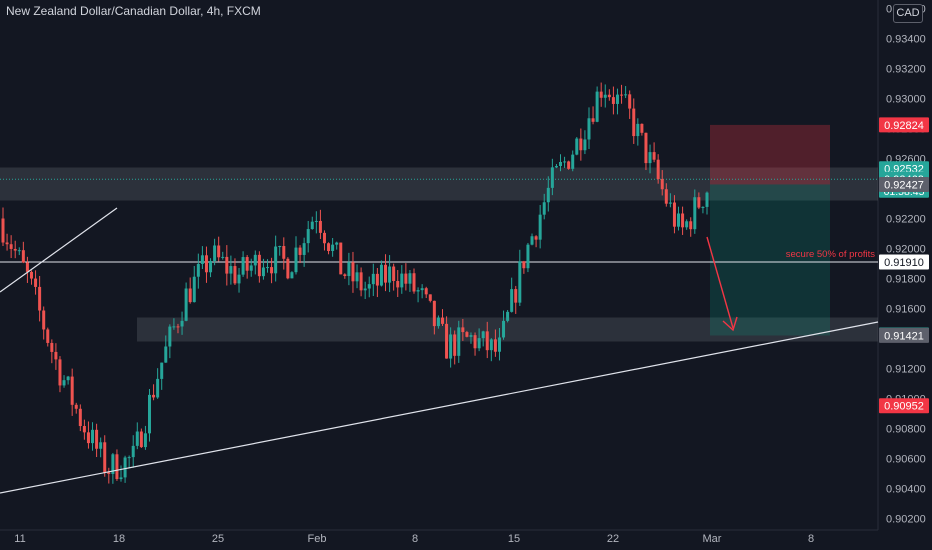 The height and width of the screenshot is (550, 932). Describe the element at coordinates (712, 539) in the screenshot. I see `x-tick-label: Mar` at that location.